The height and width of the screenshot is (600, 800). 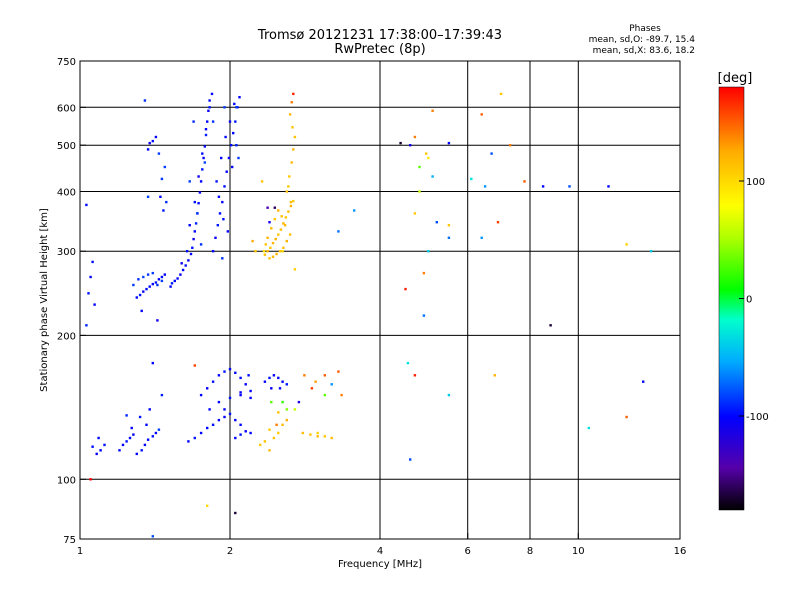 What do you see at coordinates (755, 182) in the screenshot?
I see `colorbar-tick-label: 100` at bounding box center [755, 182].